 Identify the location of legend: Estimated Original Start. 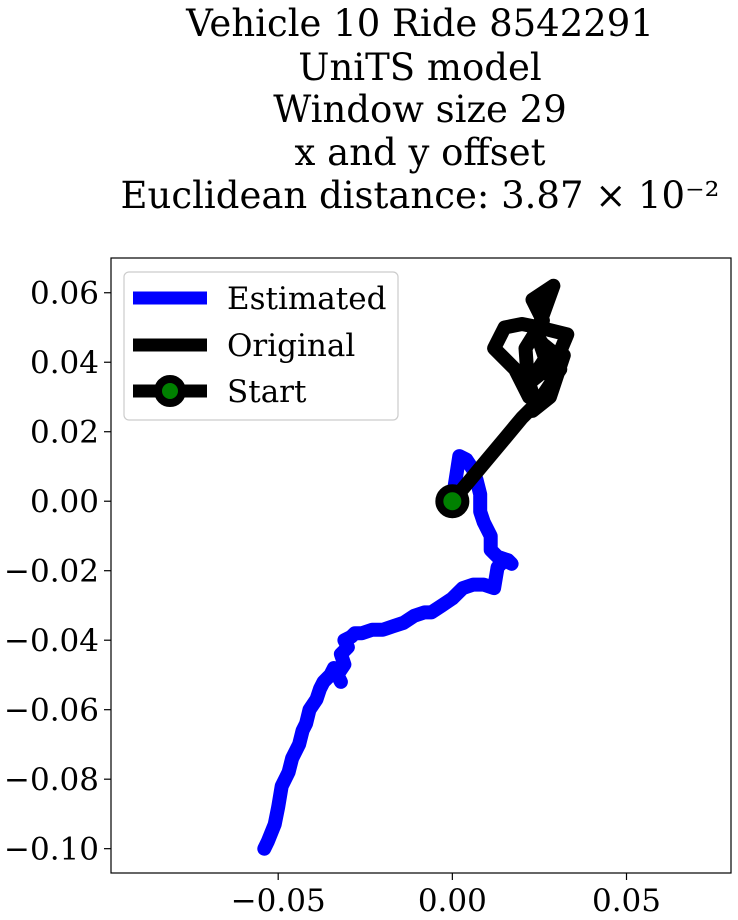
(261, 346).